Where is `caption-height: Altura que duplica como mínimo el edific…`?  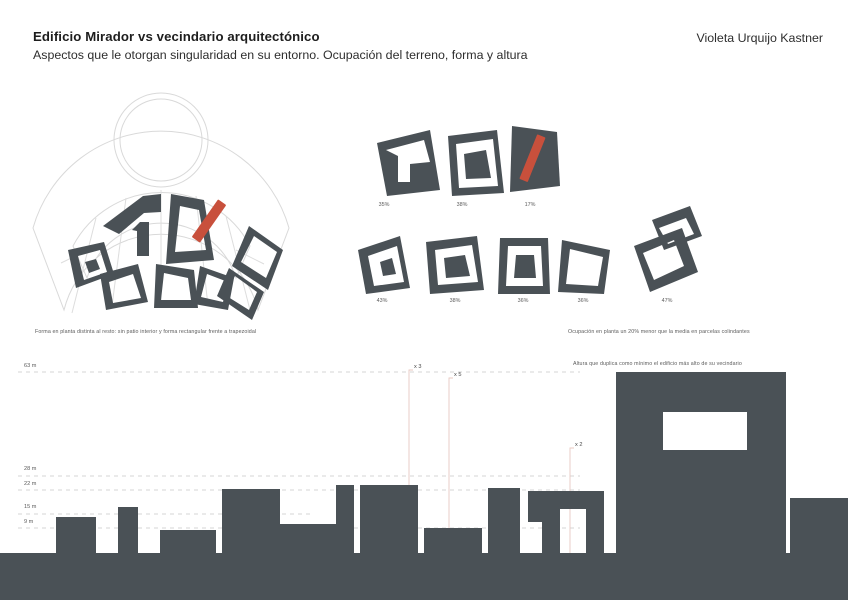 caption-height: Altura que duplica como mínimo el edific… is located at coordinates (657, 364).